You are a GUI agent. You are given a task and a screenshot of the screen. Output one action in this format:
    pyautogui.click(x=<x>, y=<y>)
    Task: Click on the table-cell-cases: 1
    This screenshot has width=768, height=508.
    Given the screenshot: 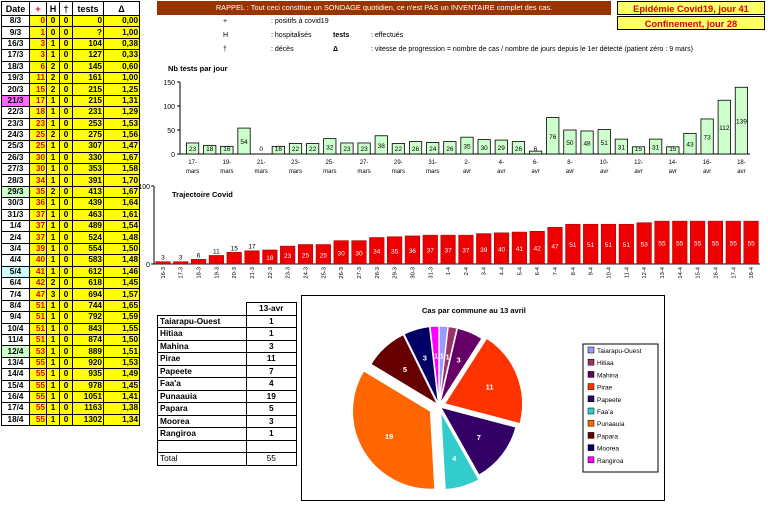 What is the action you would take?
    pyautogui.click(x=38, y=32)
    